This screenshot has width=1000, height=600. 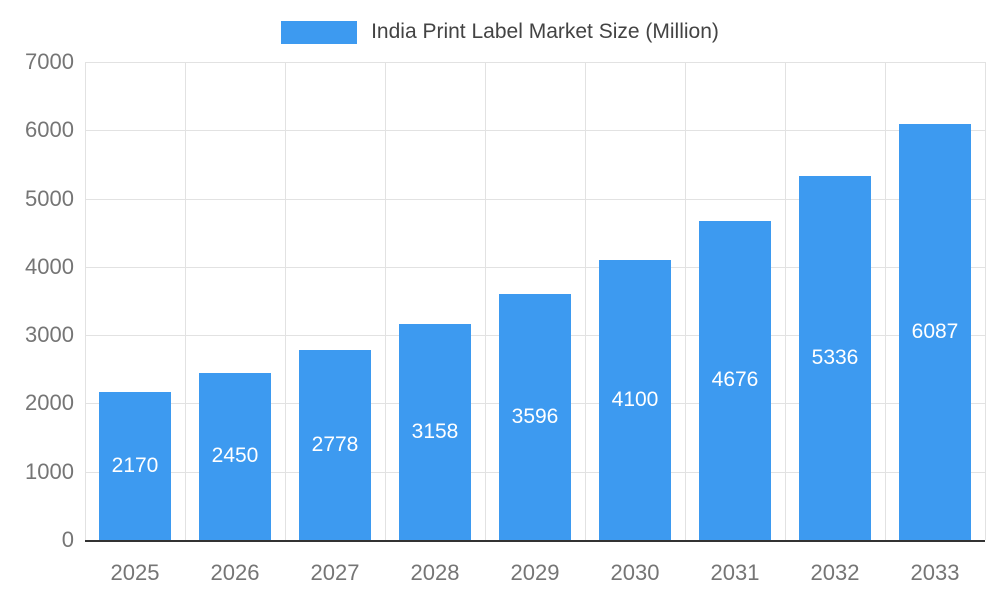 I want to click on x-axis-tick-label: 2025, so click(x=135, y=572).